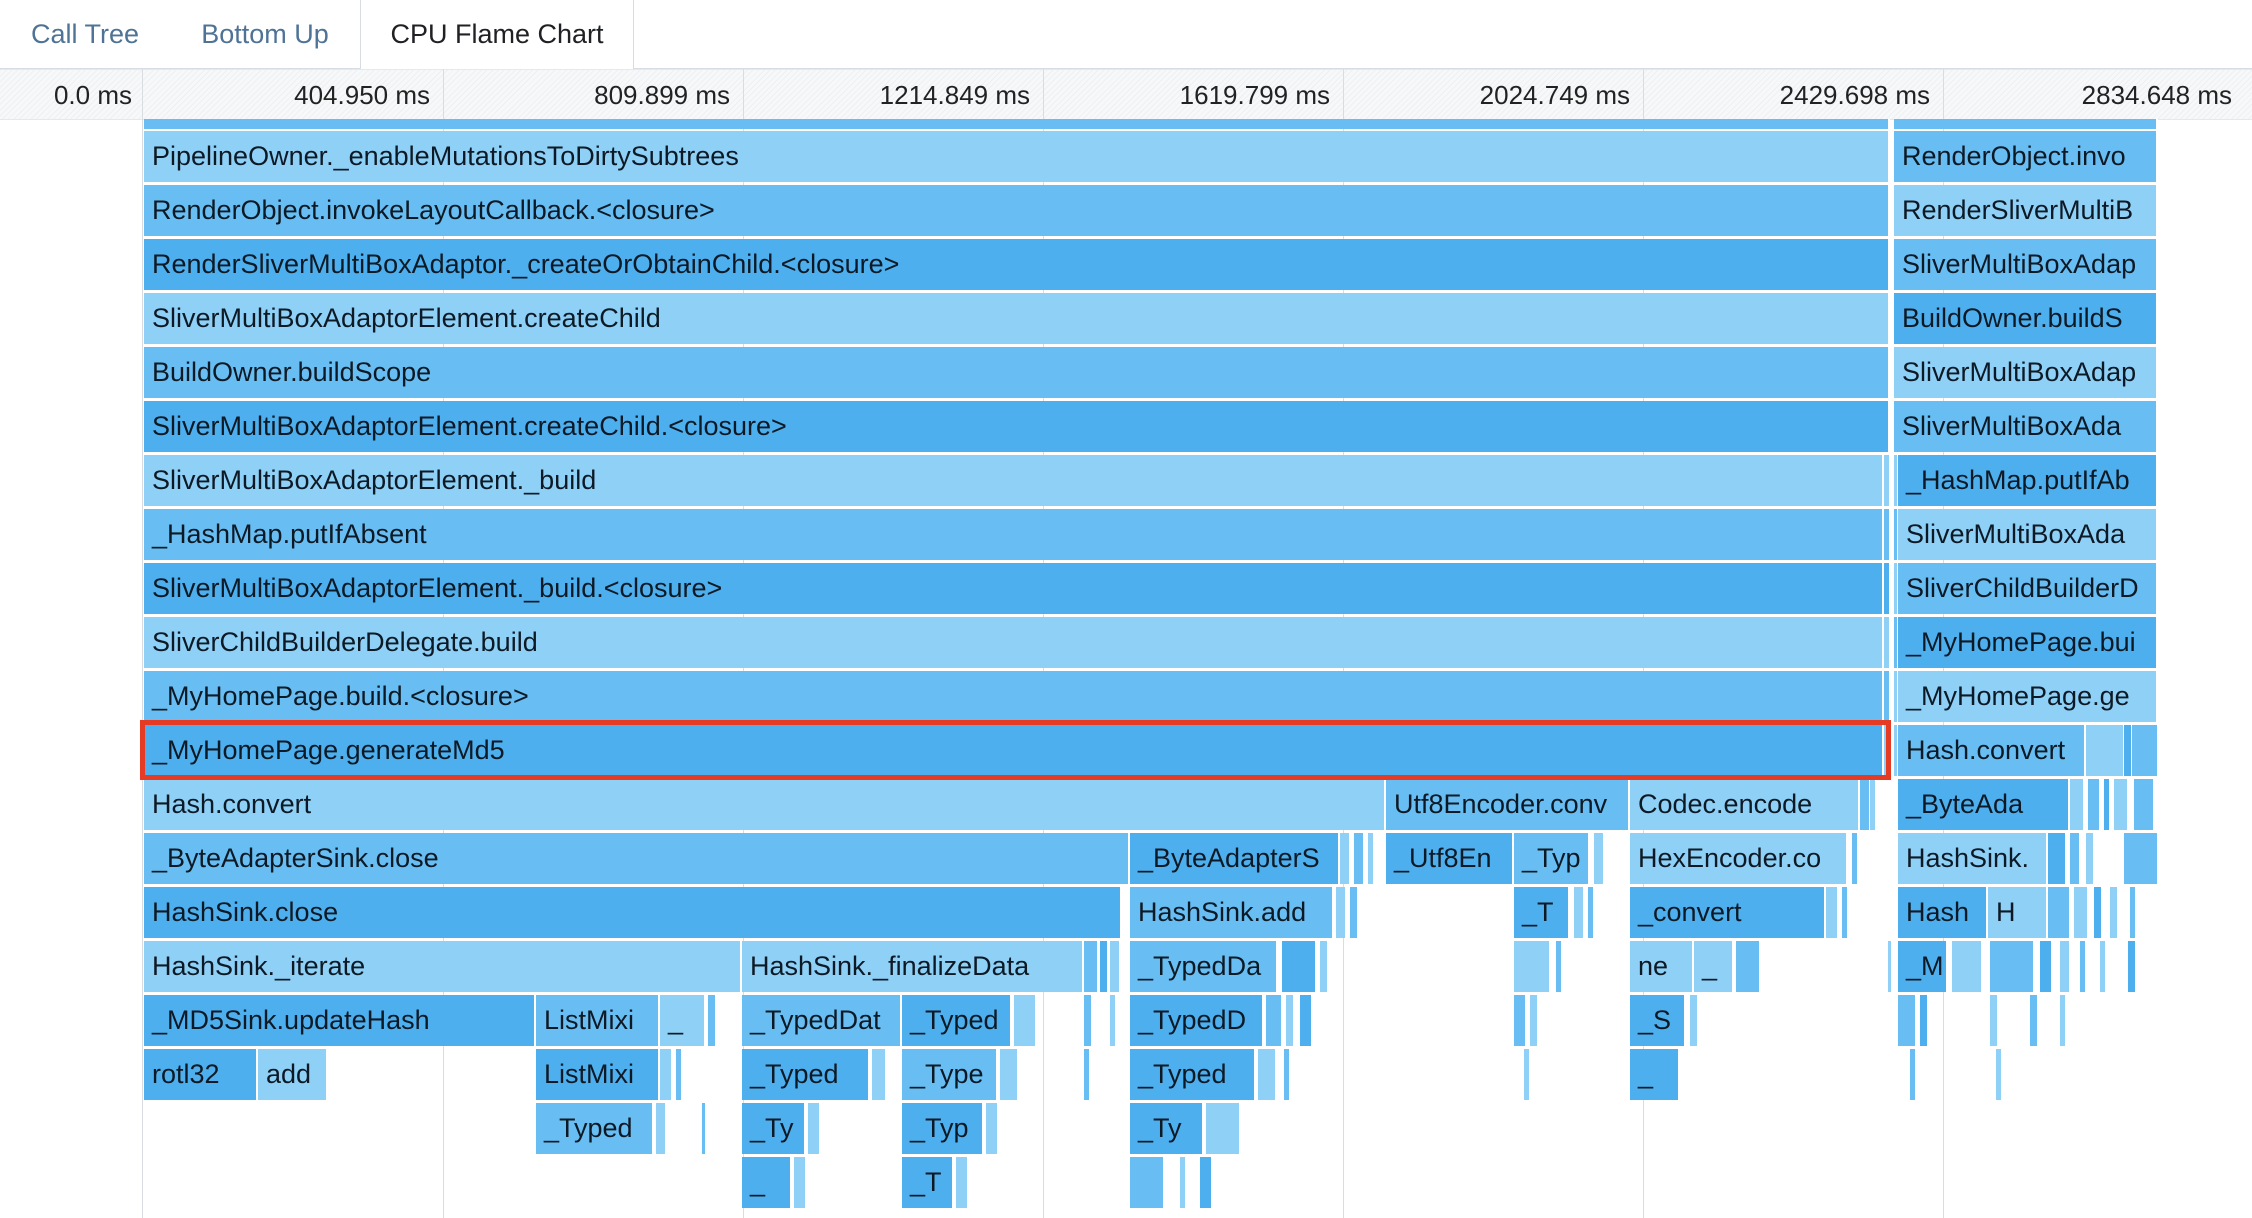  Describe the element at coordinates (1508, 804) in the screenshot. I see `flame-frame: Utf8Encoder.conv` at that location.